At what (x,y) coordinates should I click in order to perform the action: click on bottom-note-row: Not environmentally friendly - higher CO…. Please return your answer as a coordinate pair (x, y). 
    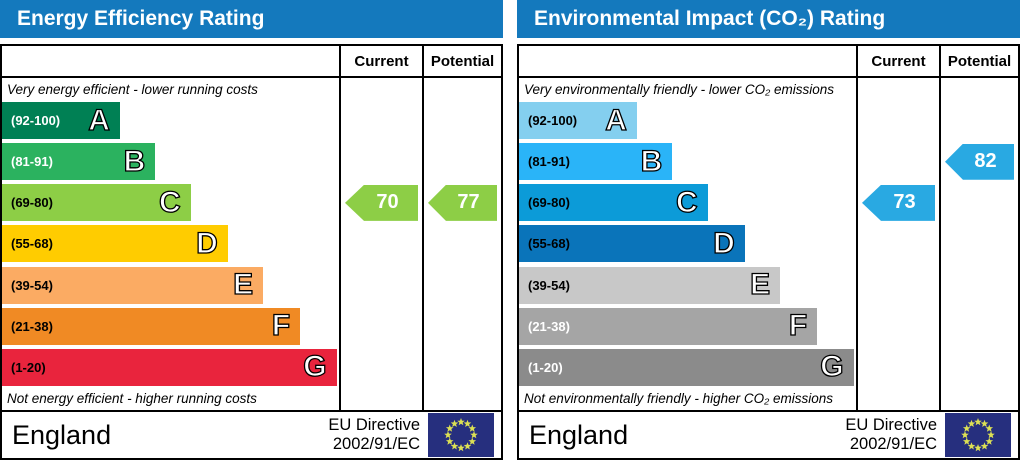
    Looking at the image, I should click on (768, 398).